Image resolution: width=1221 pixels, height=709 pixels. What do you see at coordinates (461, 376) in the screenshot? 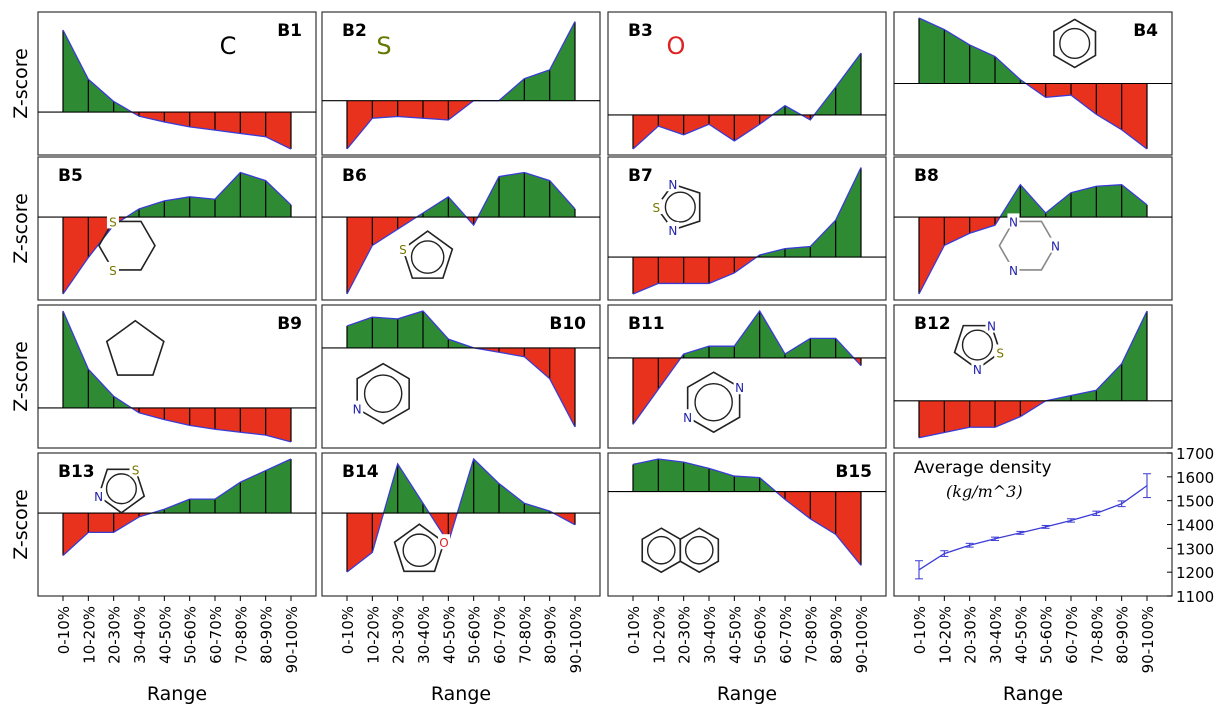
I see `panel-B10: B10 N` at bounding box center [461, 376].